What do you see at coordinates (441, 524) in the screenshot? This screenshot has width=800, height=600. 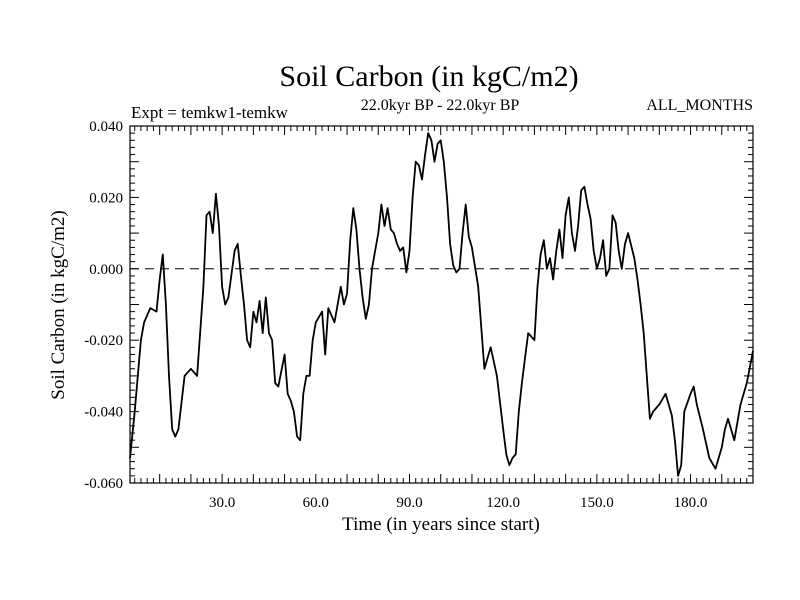 I see `x-axis-label: Time (in years since start)` at bounding box center [441, 524].